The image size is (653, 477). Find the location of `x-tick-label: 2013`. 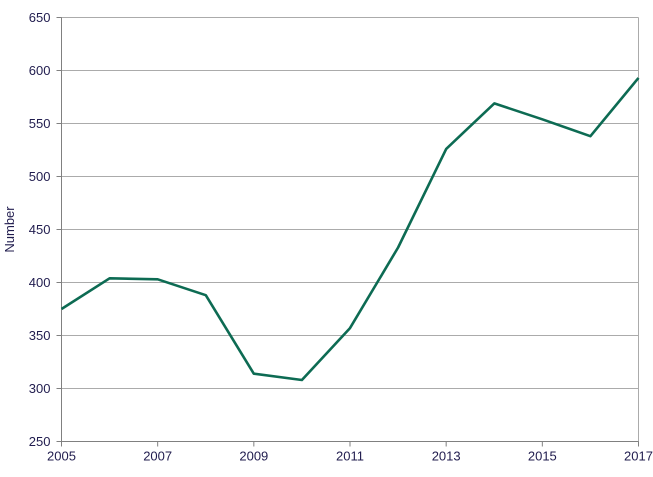

x-tick-label: 2013 is located at coordinates (446, 456).